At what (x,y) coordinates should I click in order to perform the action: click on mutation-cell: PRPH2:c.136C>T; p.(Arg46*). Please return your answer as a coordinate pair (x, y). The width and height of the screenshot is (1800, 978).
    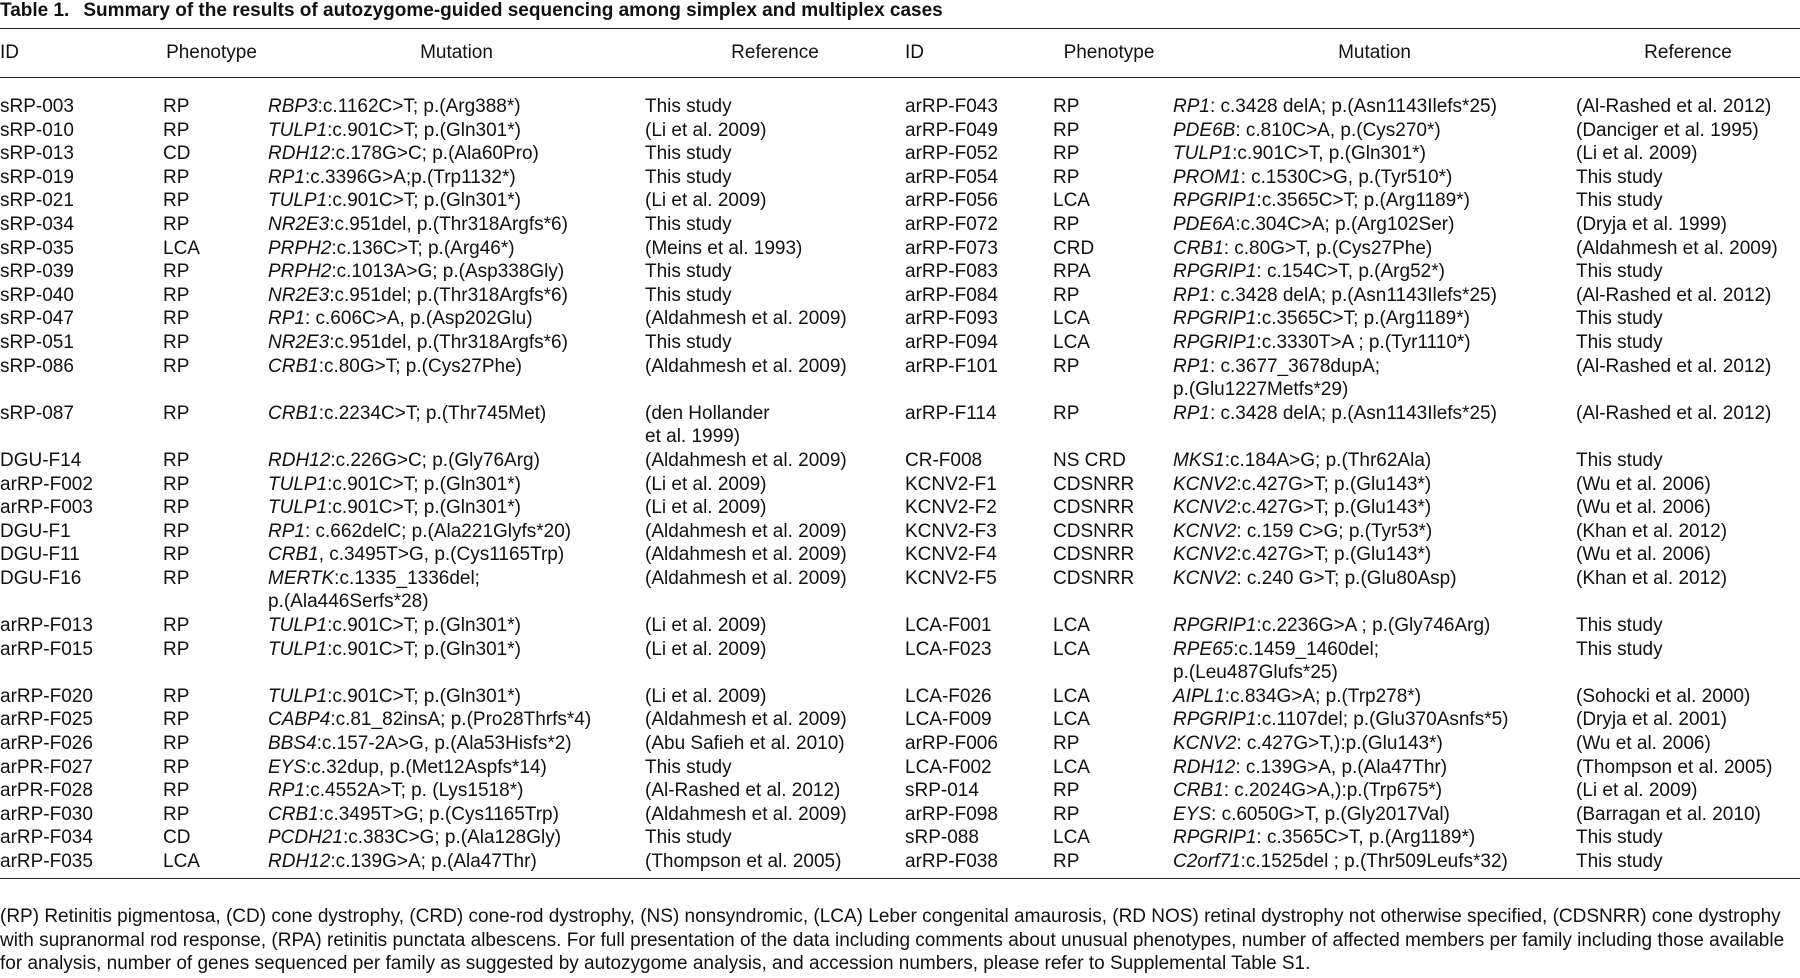
    Looking at the image, I should click on (456, 249).